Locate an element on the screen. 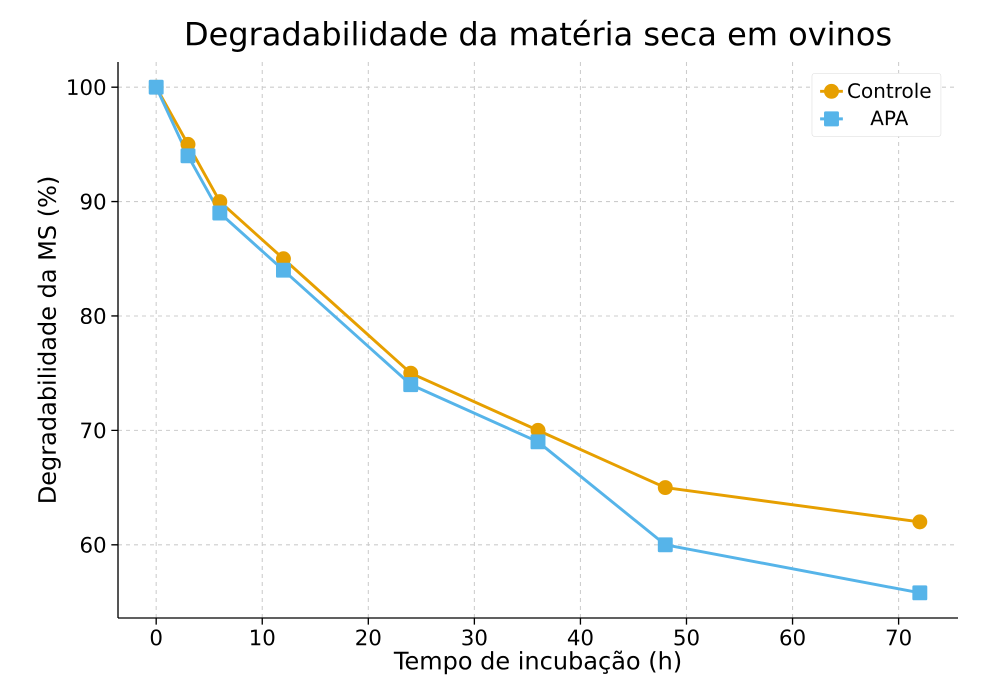 The width and height of the screenshot is (982, 694). x-tick-label: 10 is located at coordinates (262, 637).